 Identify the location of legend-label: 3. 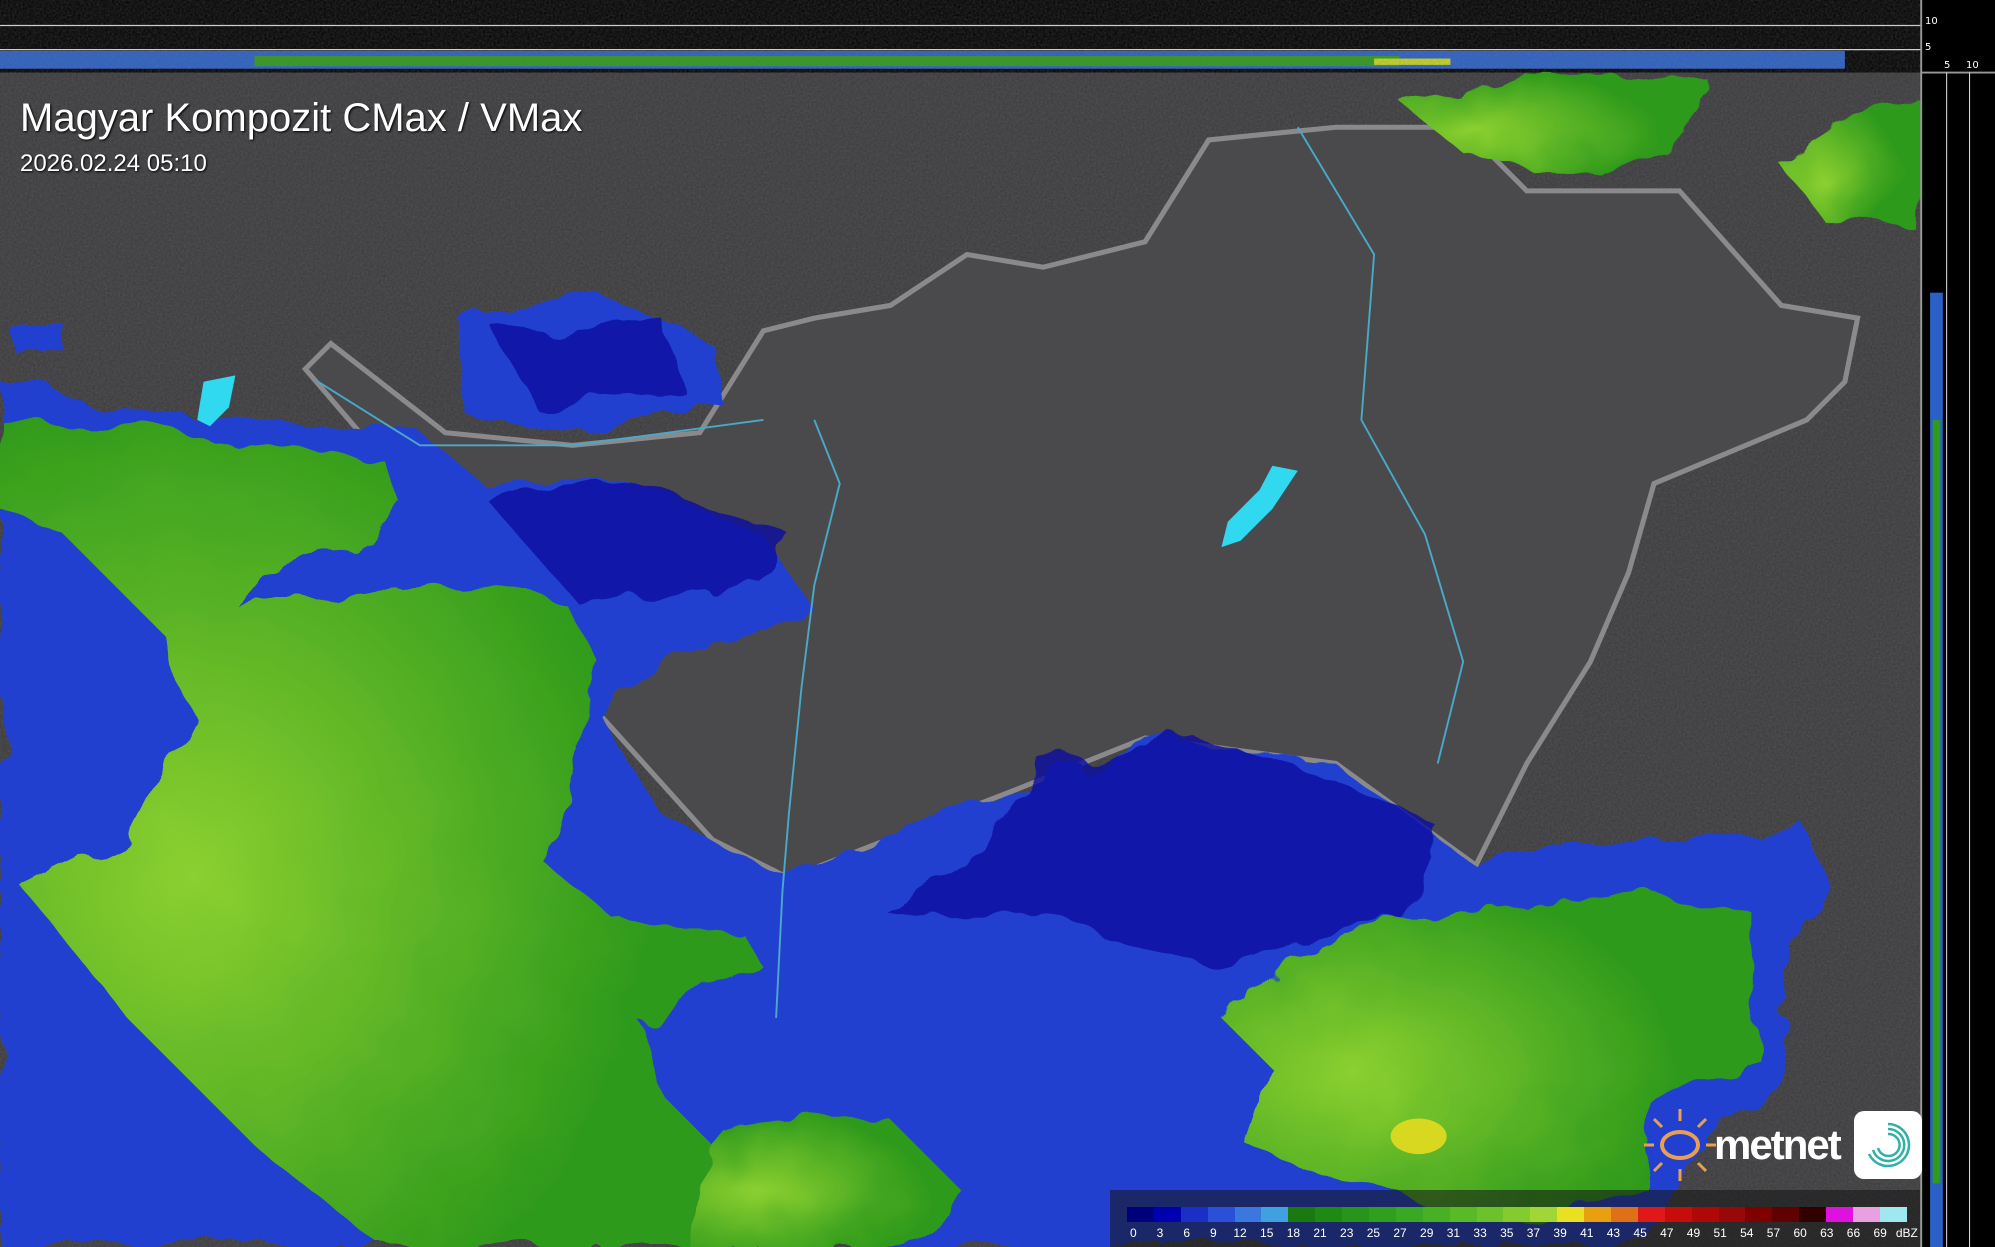
(1160, 1233).